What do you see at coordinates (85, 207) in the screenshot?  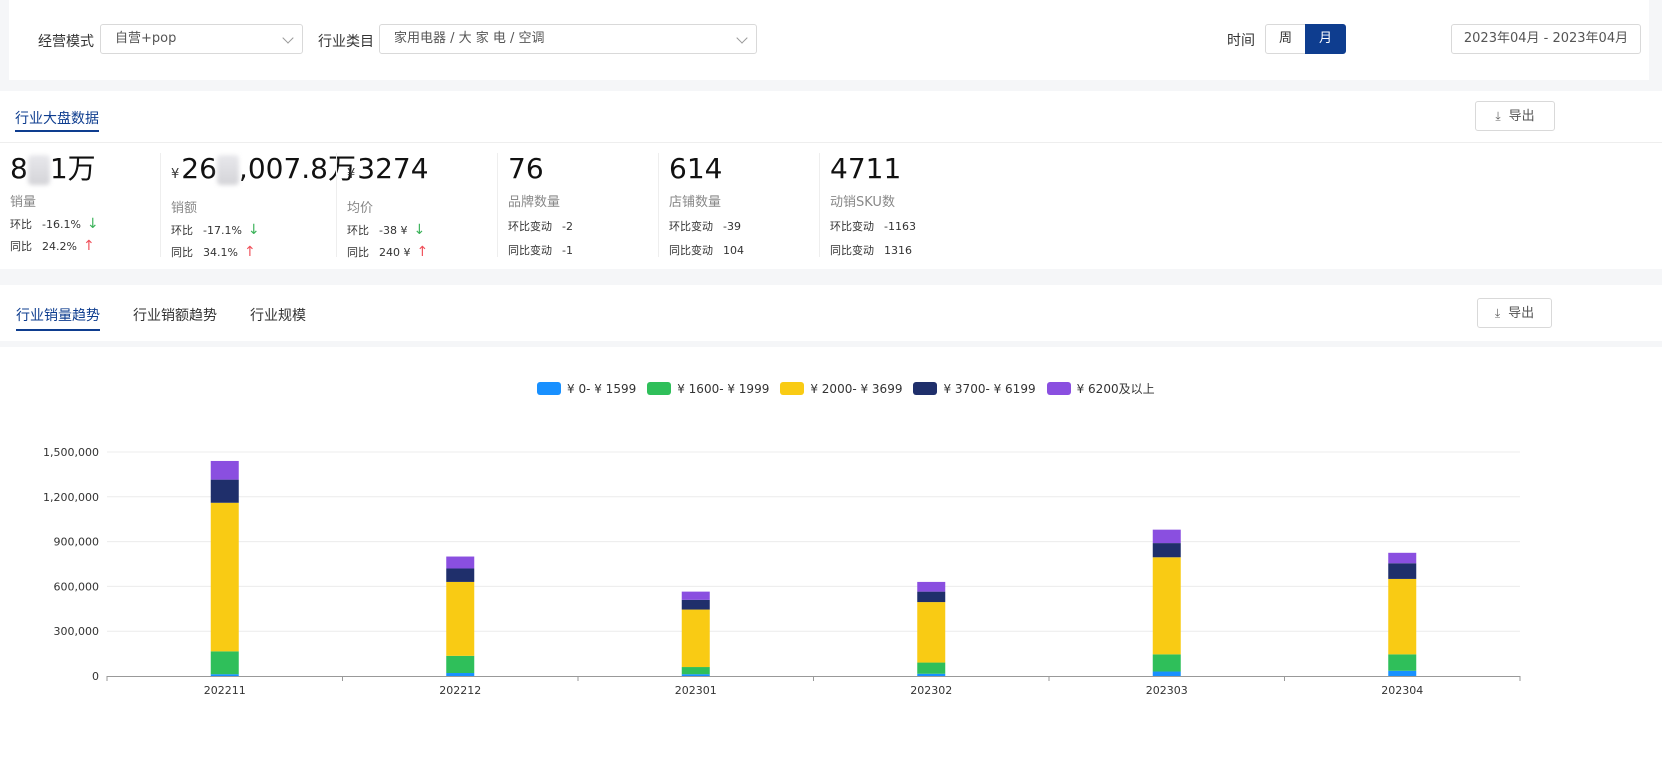 I see `stat-sales-volume: 8 1万 销量 环比 -16.1% ↓ 同比 24.2% ↑` at bounding box center [85, 207].